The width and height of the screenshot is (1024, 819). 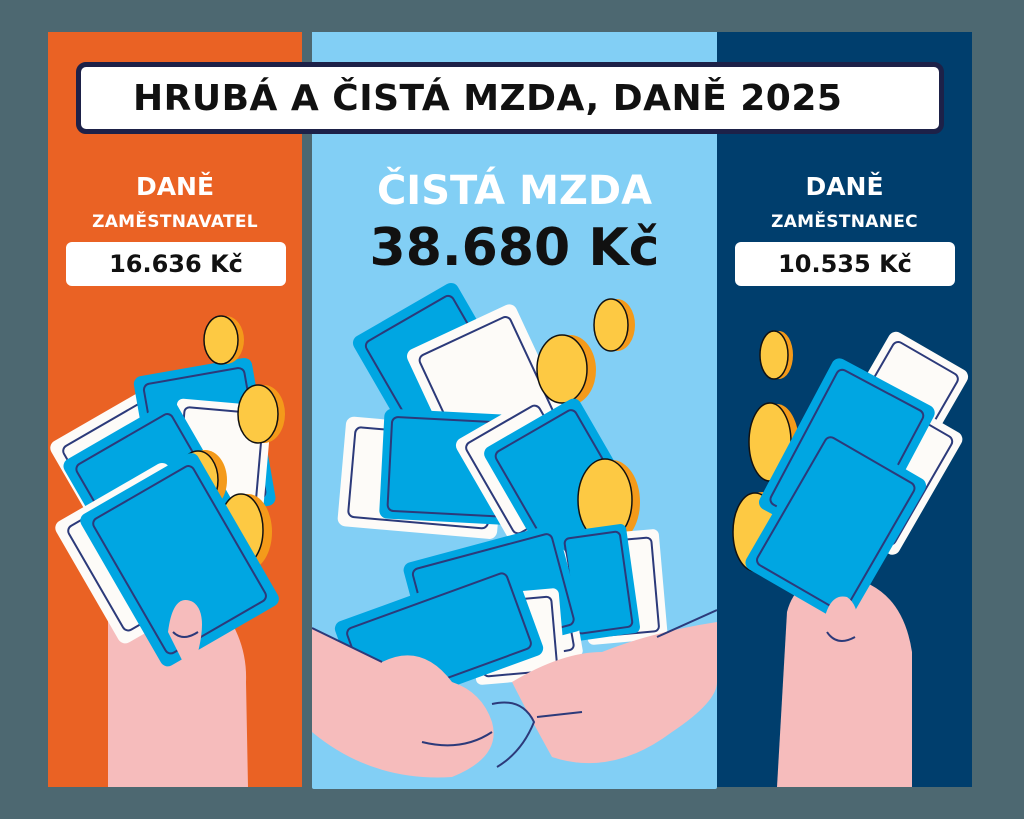 I want to click on page-title-banner: HRUBÁ A ČISTÁ MZDA, DANĚ 2025, so click(x=510, y=98).